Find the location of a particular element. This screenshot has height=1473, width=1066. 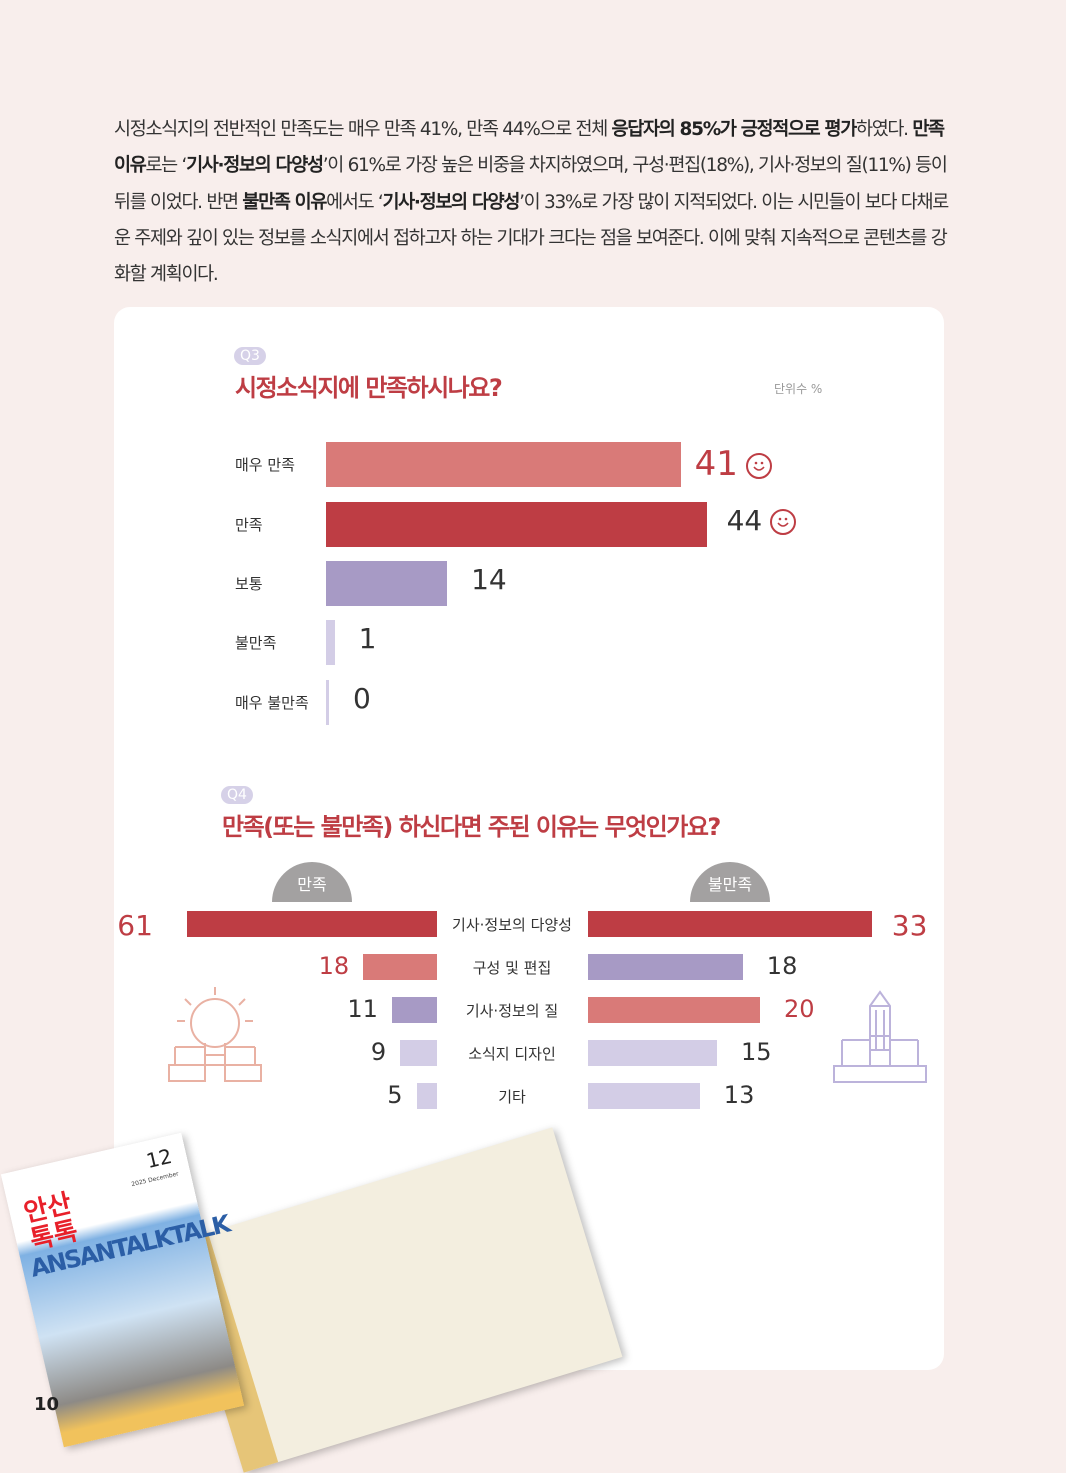

q3-category-label: 보통 is located at coordinates (249, 584).